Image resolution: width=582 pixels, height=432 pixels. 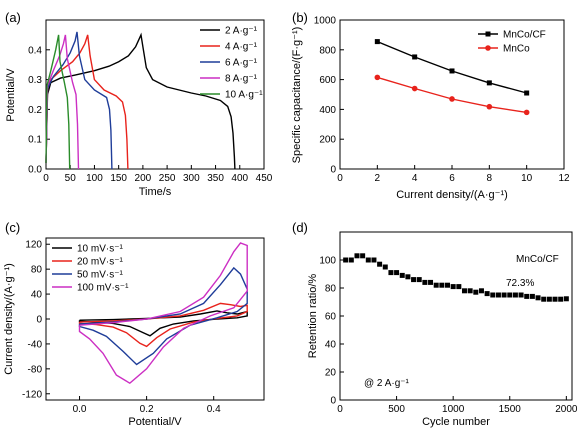 I want to click on y-tick-label: 40, so click(x=37, y=295).